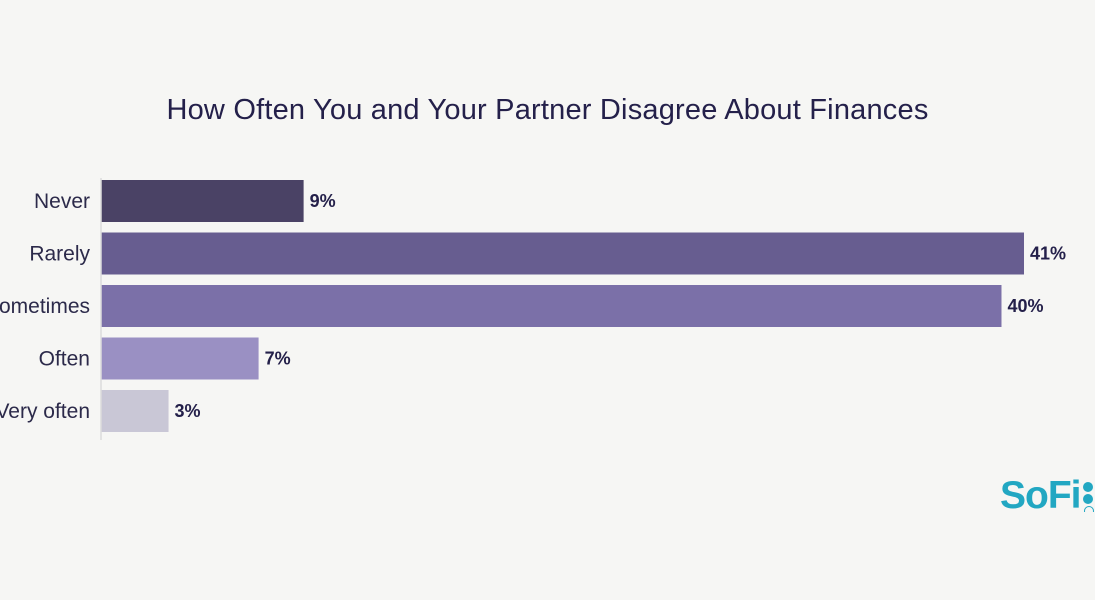 The height and width of the screenshot is (600, 1095). Describe the element at coordinates (1025, 306) in the screenshot. I see `value-label: 40%` at that location.